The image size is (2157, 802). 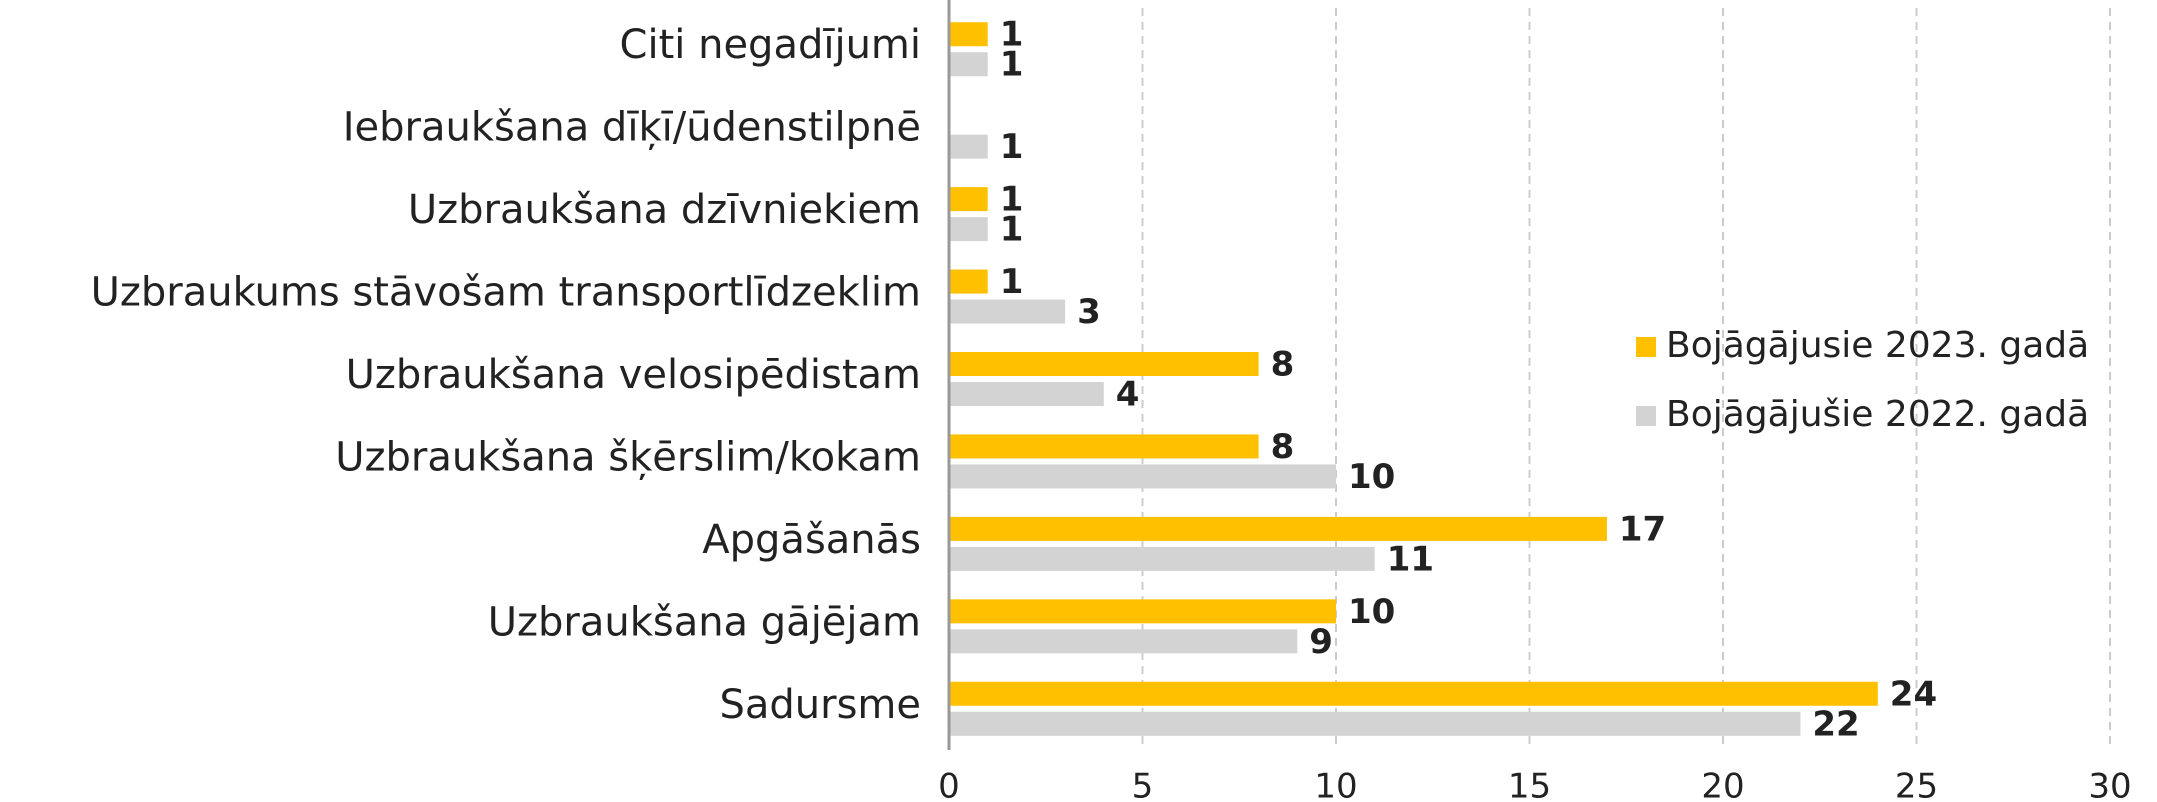 What do you see at coordinates (1642, 529) in the screenshot?
I see `data-label: 17` at bounding box center [1642, 529].